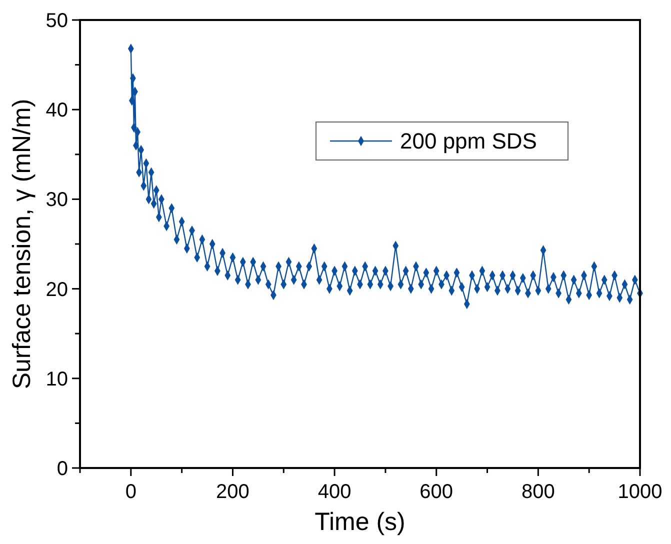  I want to click on y-tick-label: 50, so click(57, 21).